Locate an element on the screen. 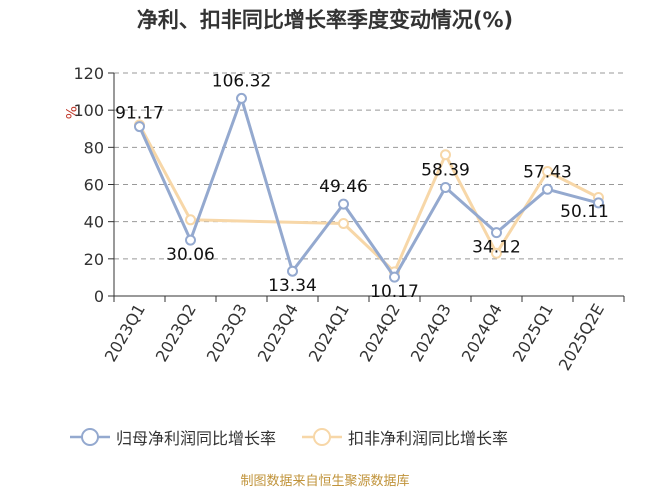 The width and height of the screenshot is (650, 489). data-label-2023Q3: 106.32 is located at coordinates (241, 81).